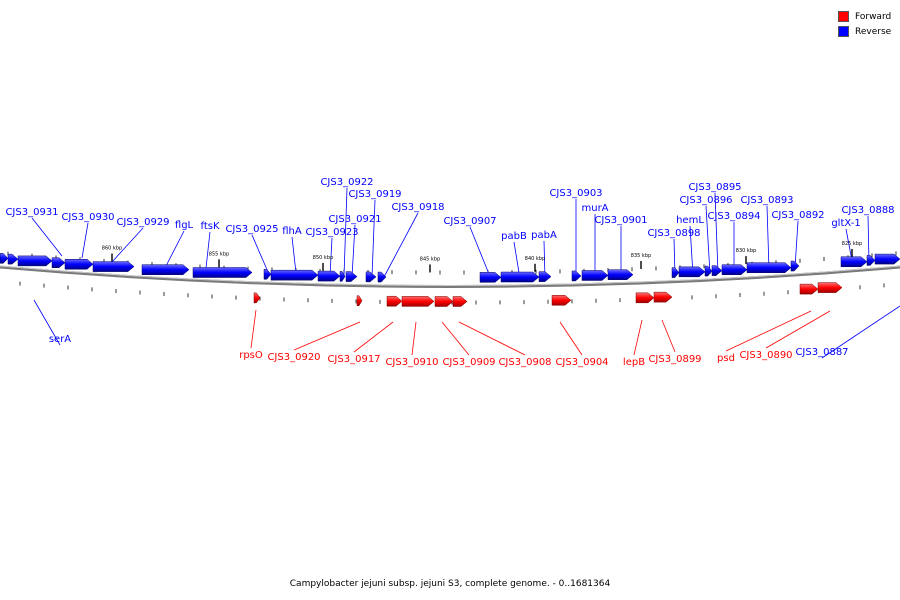  I want to click on label-lepb: lepB, so click(634, 362).